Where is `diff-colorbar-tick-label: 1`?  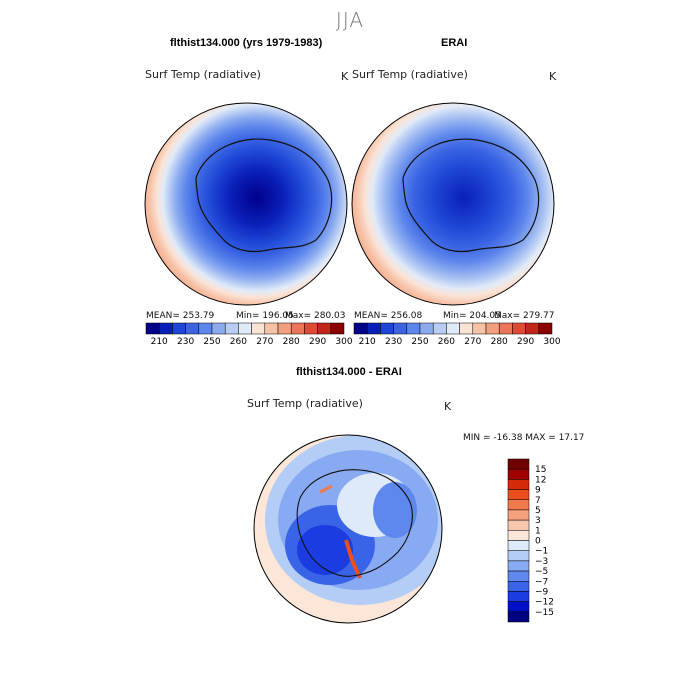
diff-colorbar-tick-label: 1 is located at coordinates (538, 531).